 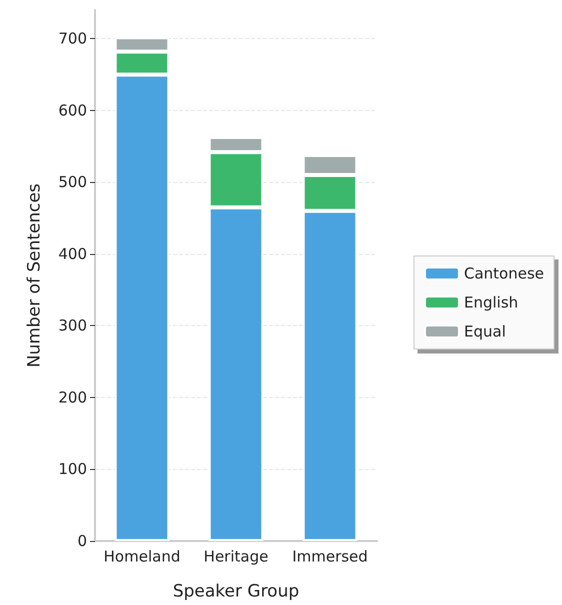 I want to click on x-tick-label: Immersed, so click(x=330, y=557).